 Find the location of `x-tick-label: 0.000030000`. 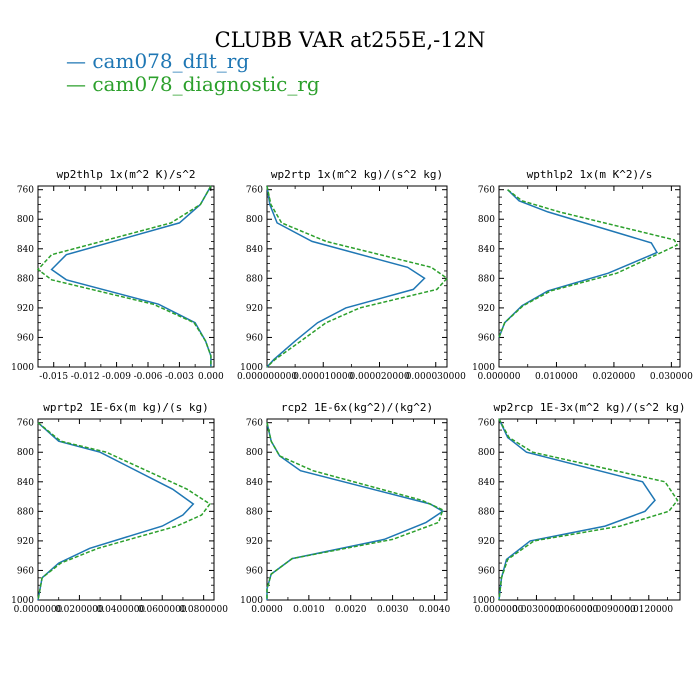

x-tick-label: 0.000030000 is located at coordinates (436, 377).